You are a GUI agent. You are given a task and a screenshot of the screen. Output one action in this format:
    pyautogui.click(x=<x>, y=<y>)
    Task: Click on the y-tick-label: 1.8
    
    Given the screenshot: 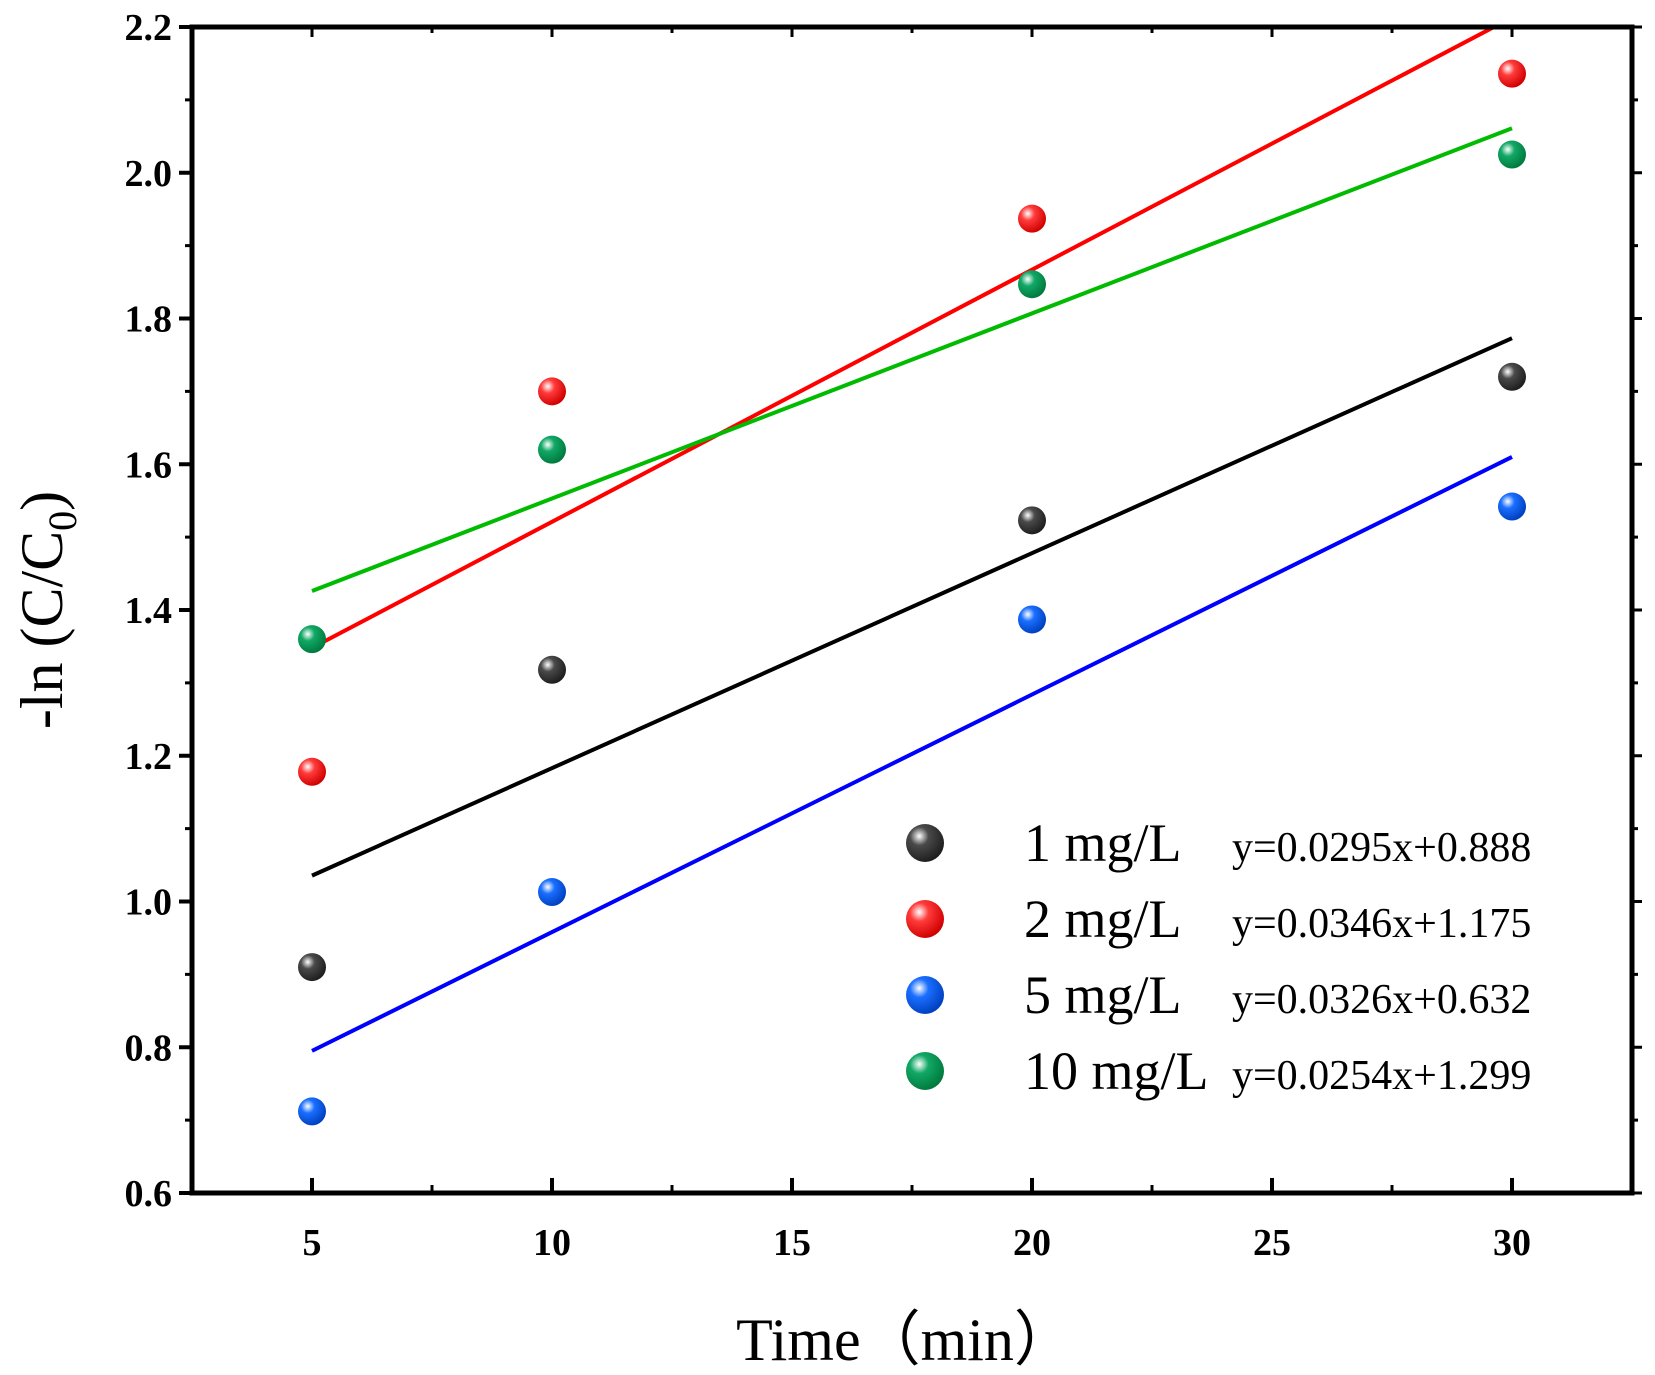 What is the action you would take?
    pyautogui.click(x=149, y=320)
    